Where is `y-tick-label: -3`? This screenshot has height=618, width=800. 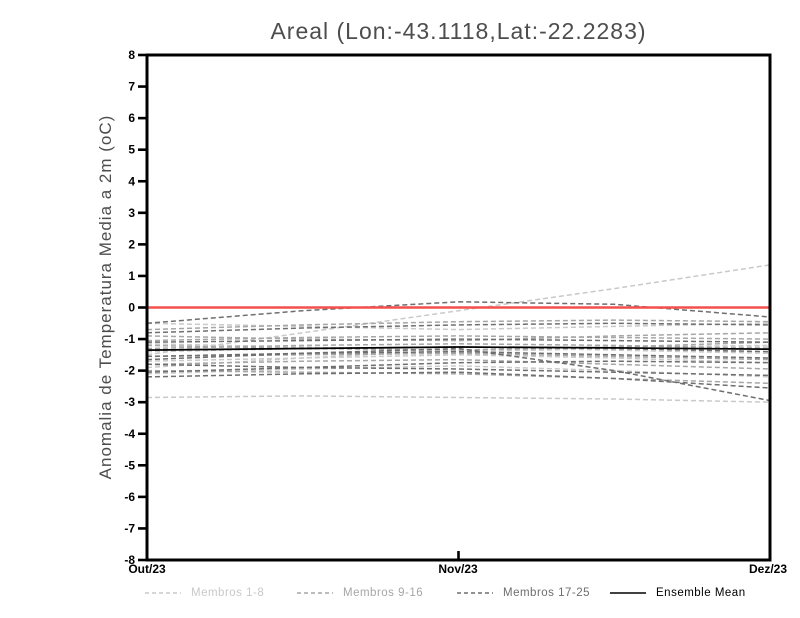
y-tick-label: -3 is located at coordinates (129, 402).